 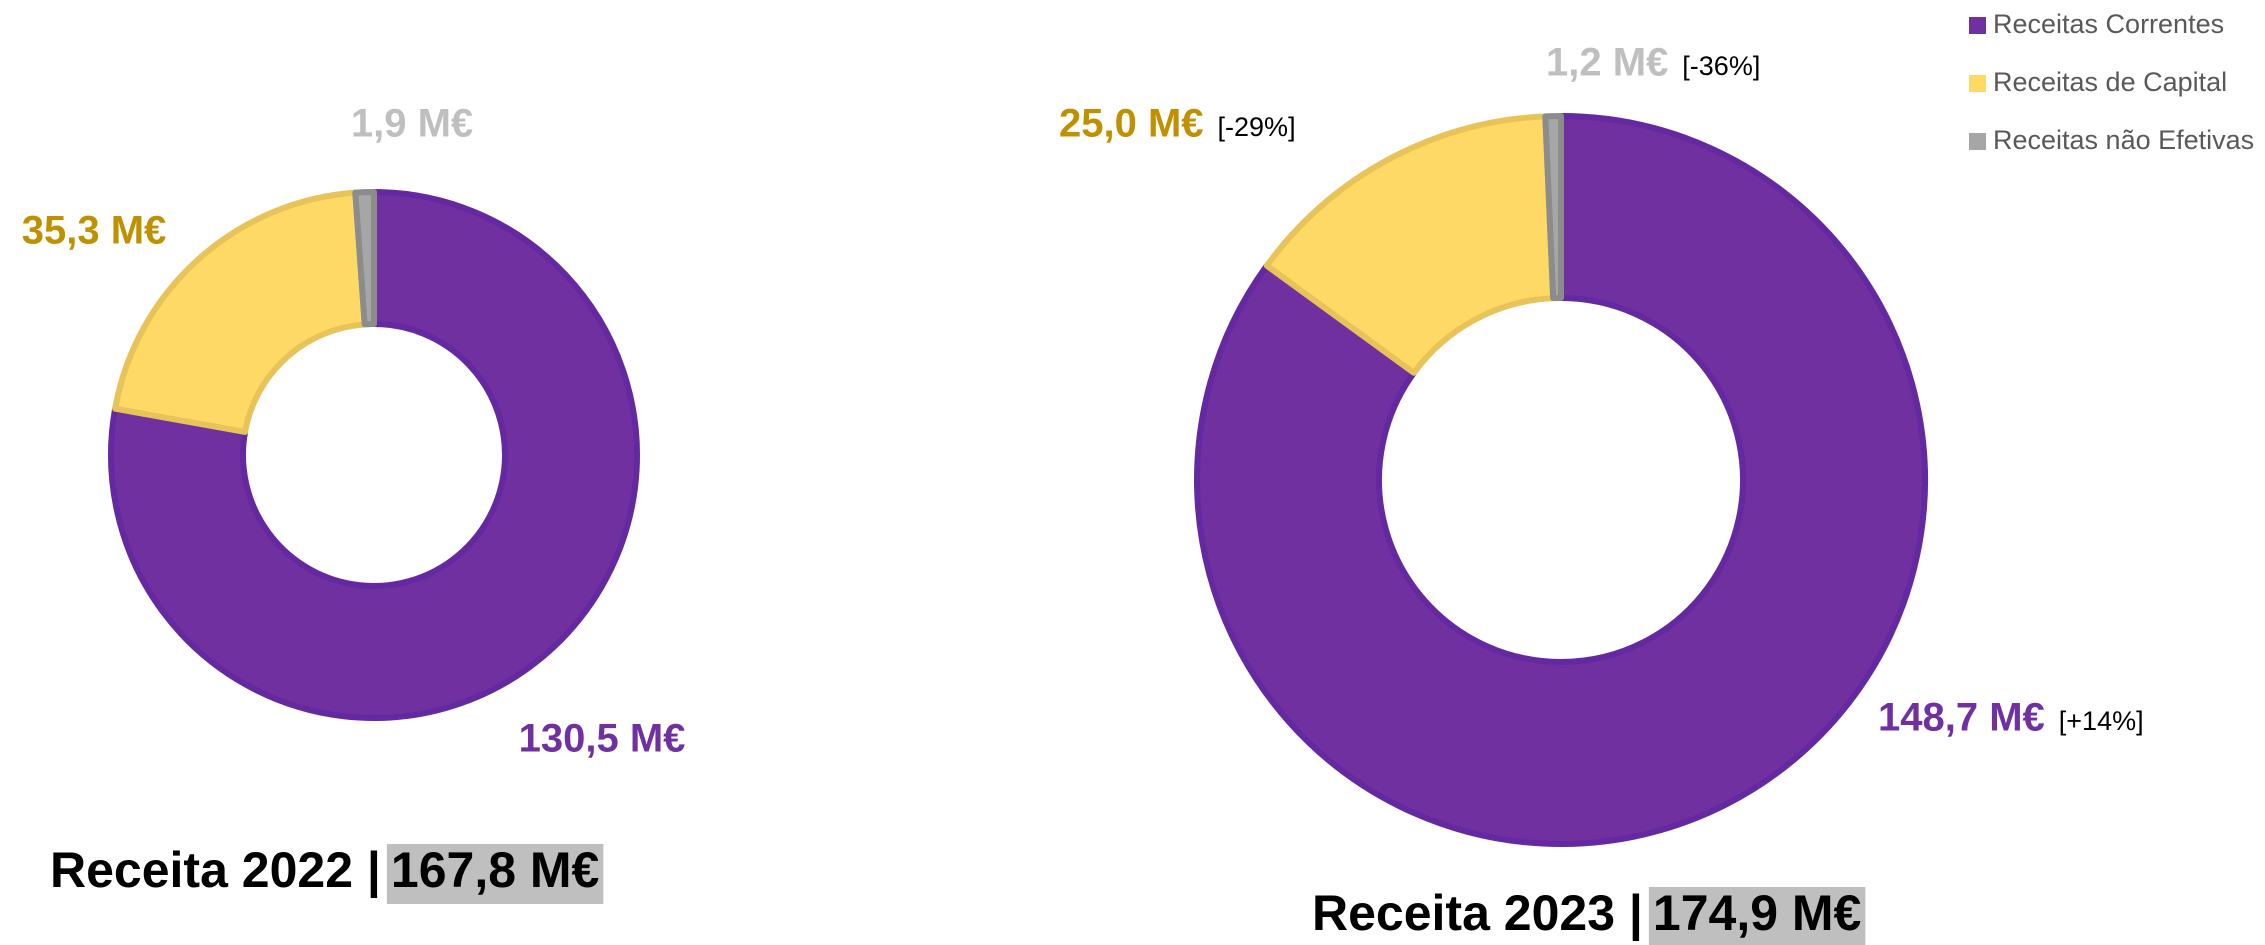 What do you see at coordinates (1257, 127) in the screenshot?
I see `change-label: [-29%]` at bounding box center [1257, 127].